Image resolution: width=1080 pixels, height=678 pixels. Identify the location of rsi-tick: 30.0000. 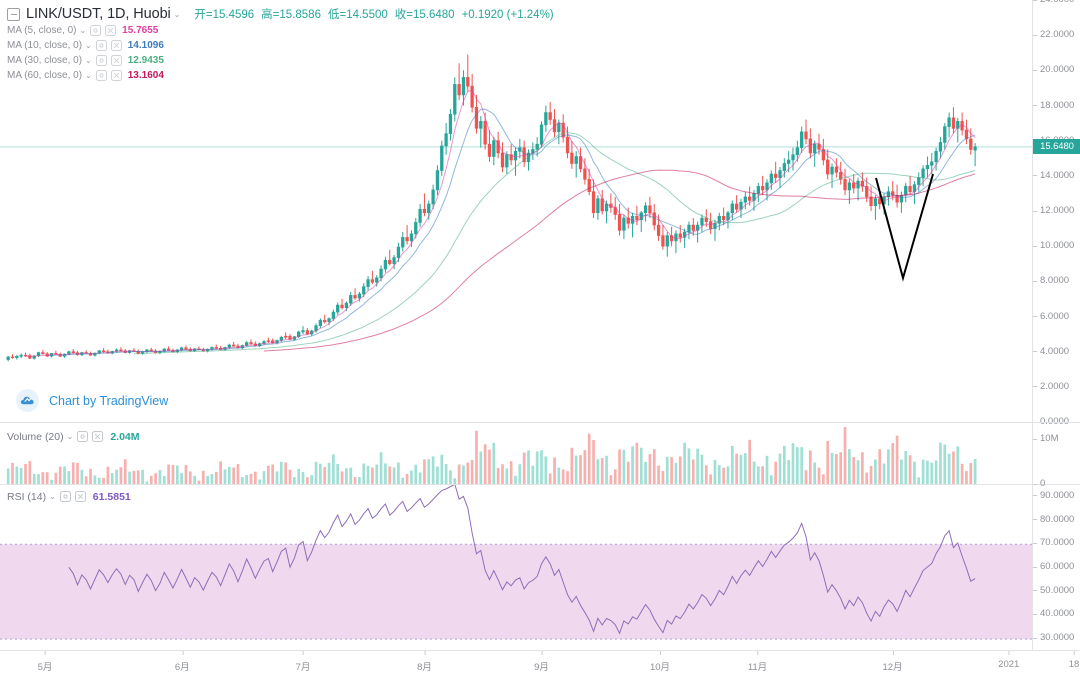
(1056, 638).